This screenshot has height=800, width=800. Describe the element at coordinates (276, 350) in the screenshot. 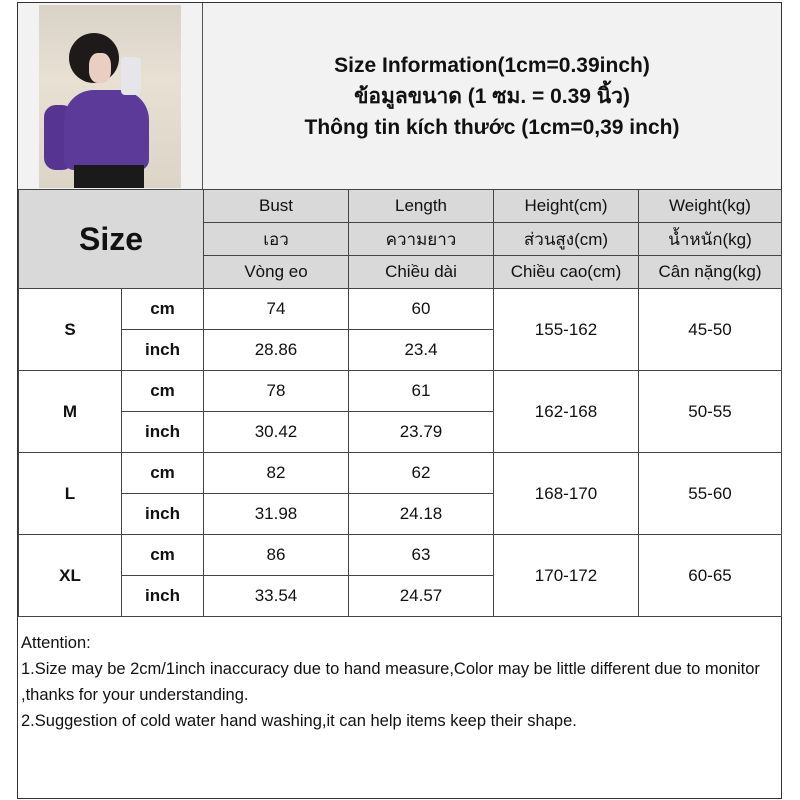

I see `bust-inch: 28.86` at that location.